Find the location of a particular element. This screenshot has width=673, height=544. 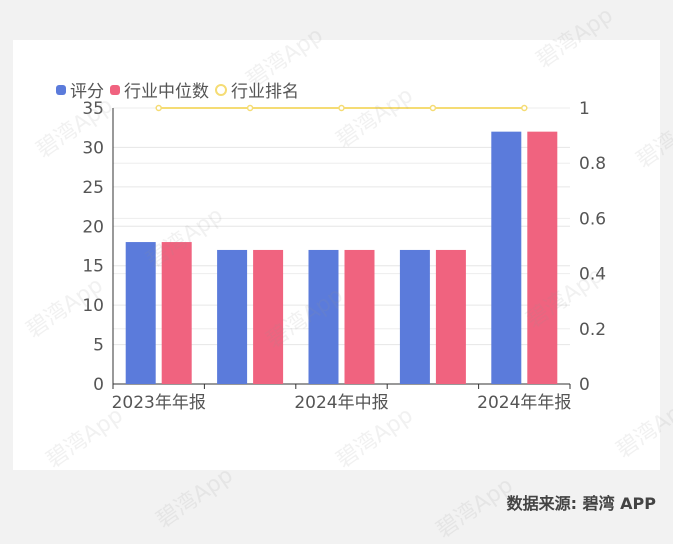

legend-swatch-score is located at coordinates (61, 89).